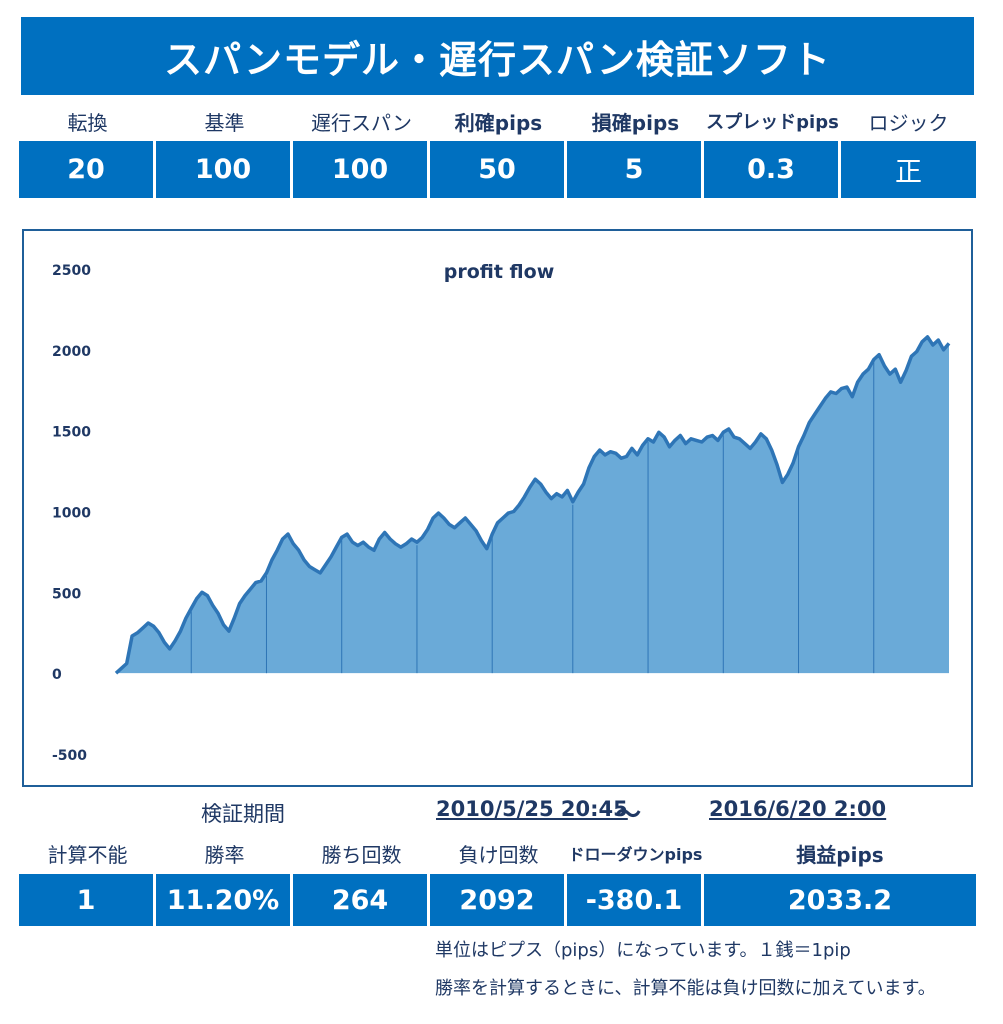 This screenshot has width=1003, height=1024. What do you see at coordinates (86, 169) in the screenshot?
I see `param-value-tenkan: 20` at bounding box center [86, 169].